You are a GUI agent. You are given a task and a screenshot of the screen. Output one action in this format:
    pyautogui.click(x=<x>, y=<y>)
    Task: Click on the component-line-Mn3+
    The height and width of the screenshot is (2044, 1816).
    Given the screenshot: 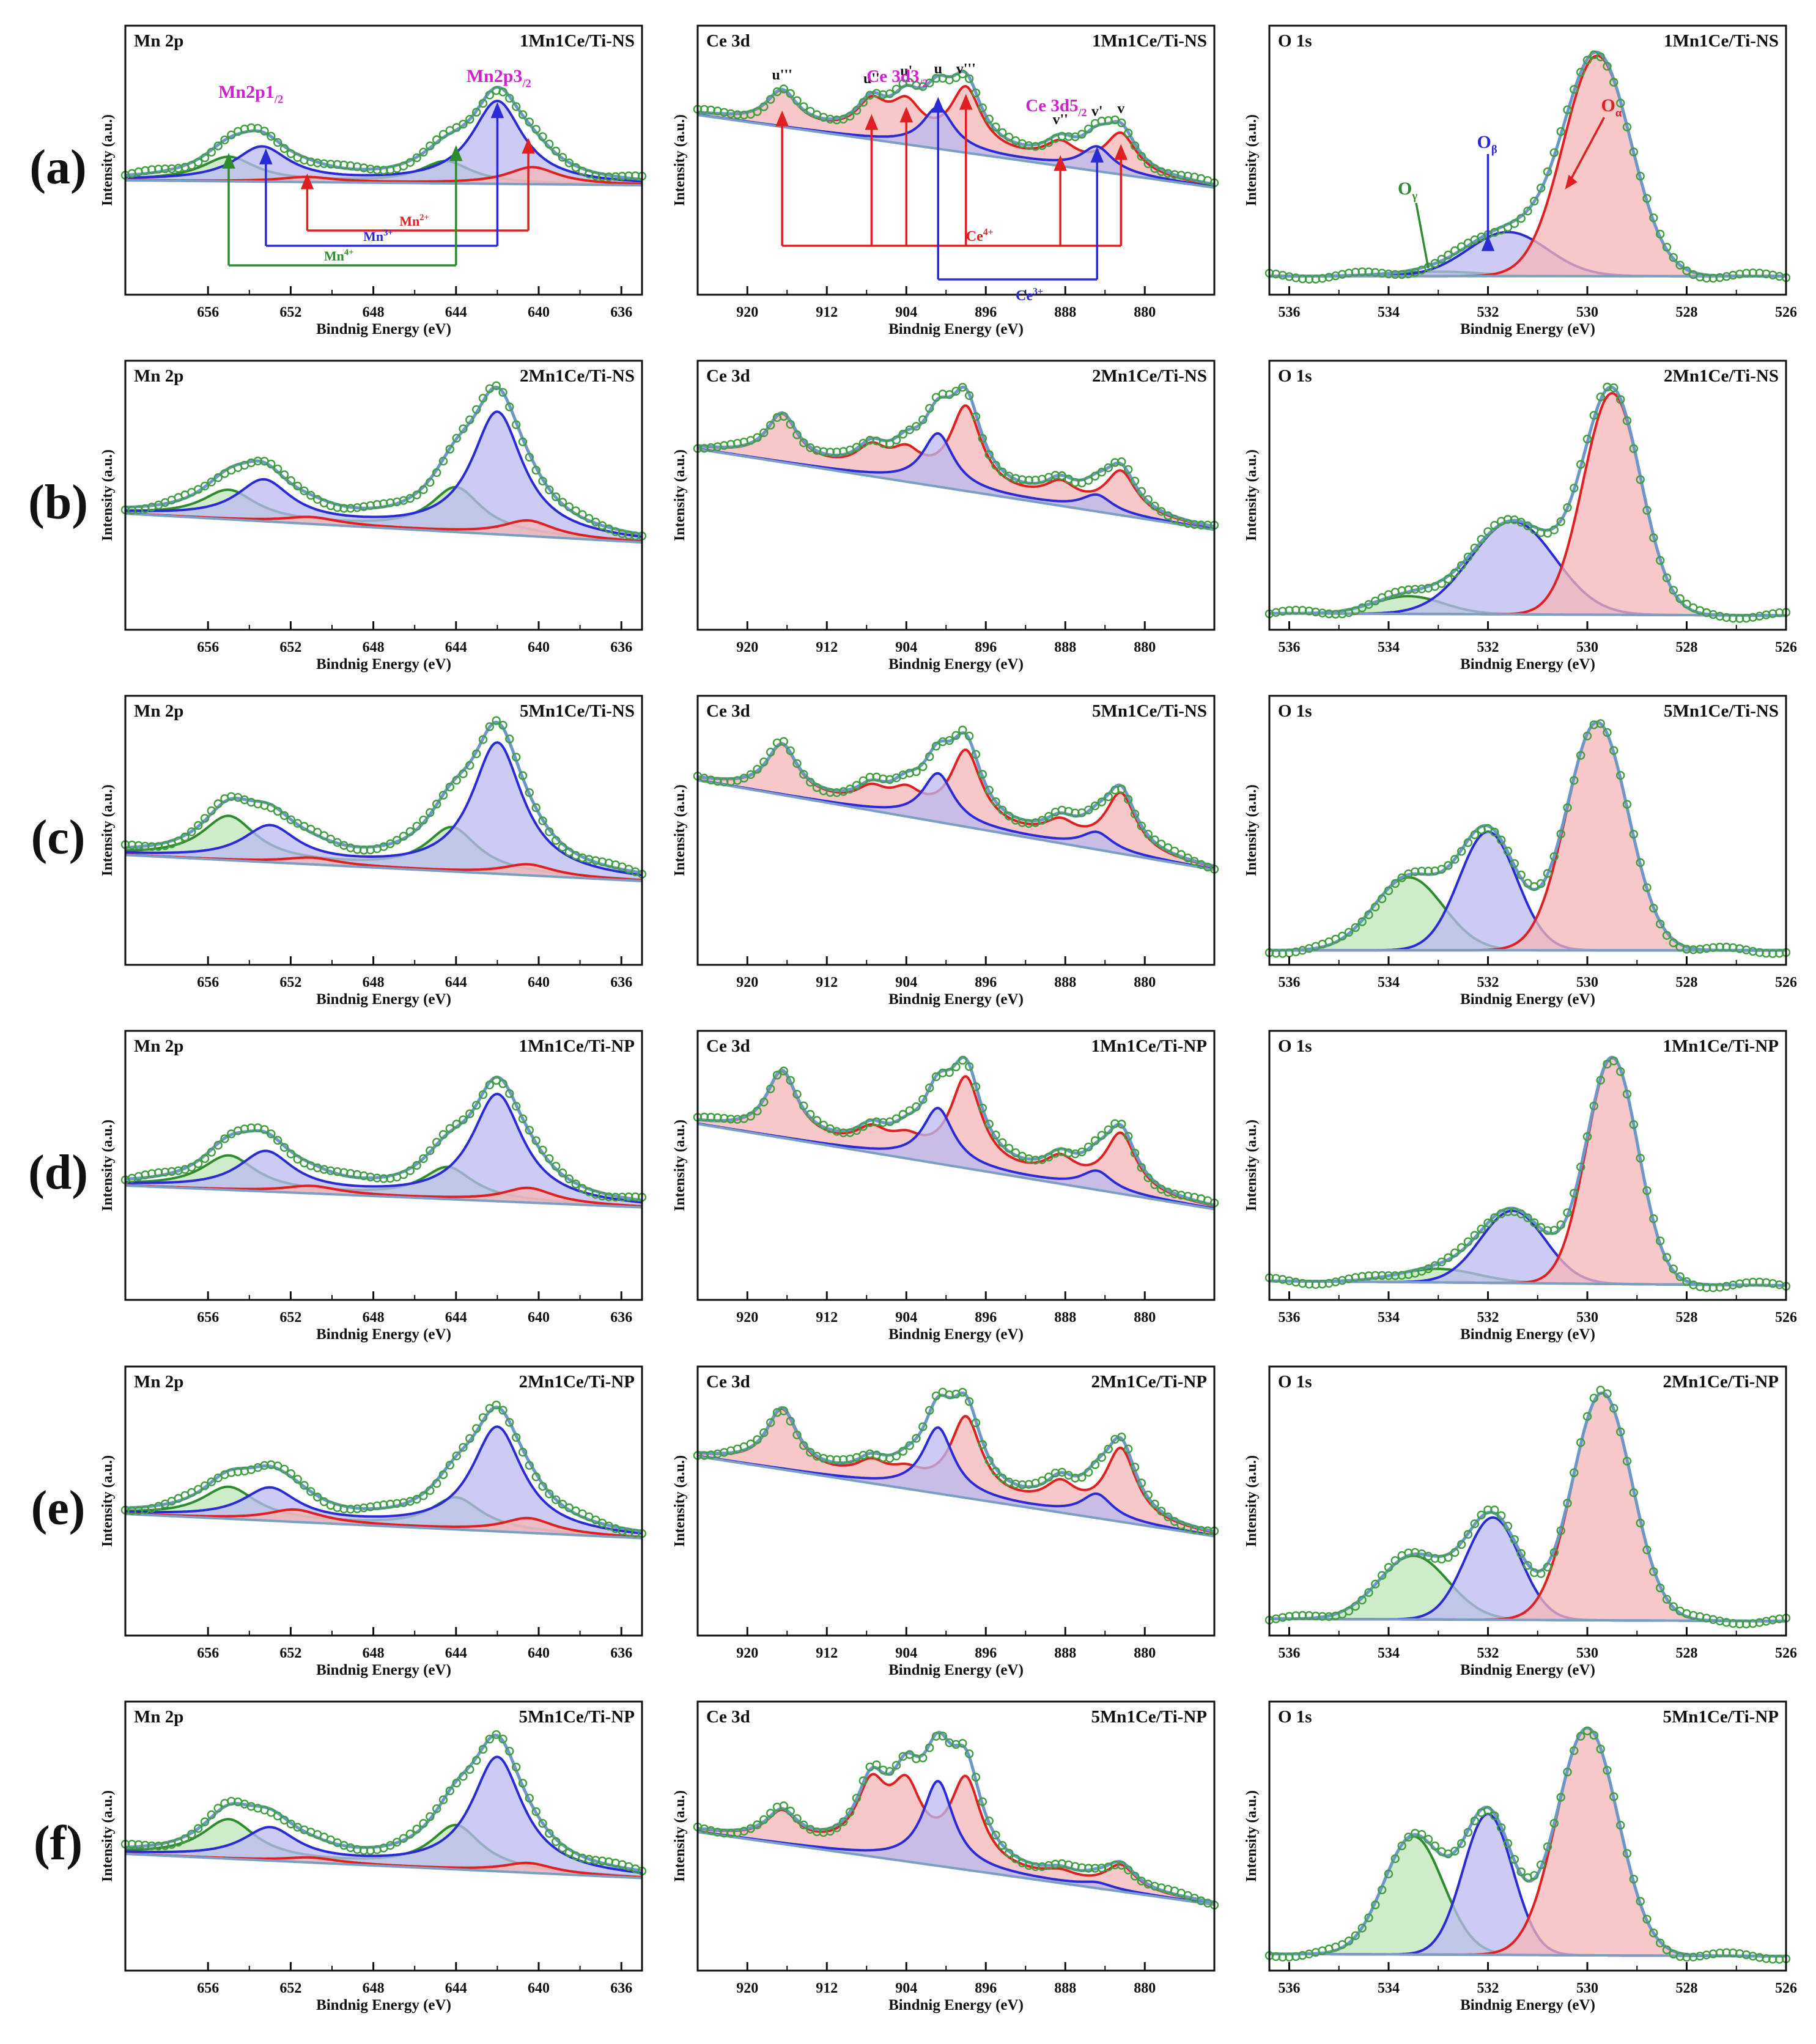 What is the action you would take?
    pyautogui.click(x=384, y=1815)
    